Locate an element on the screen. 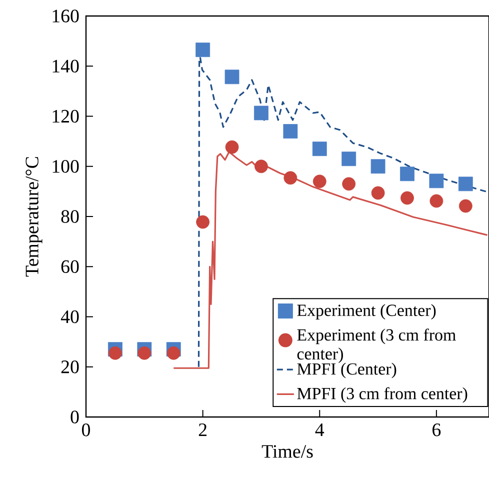 Image resolution: width=489 pixels, height=477 pixels. y-tick-label: 0 is located at coordinates (74, 417).